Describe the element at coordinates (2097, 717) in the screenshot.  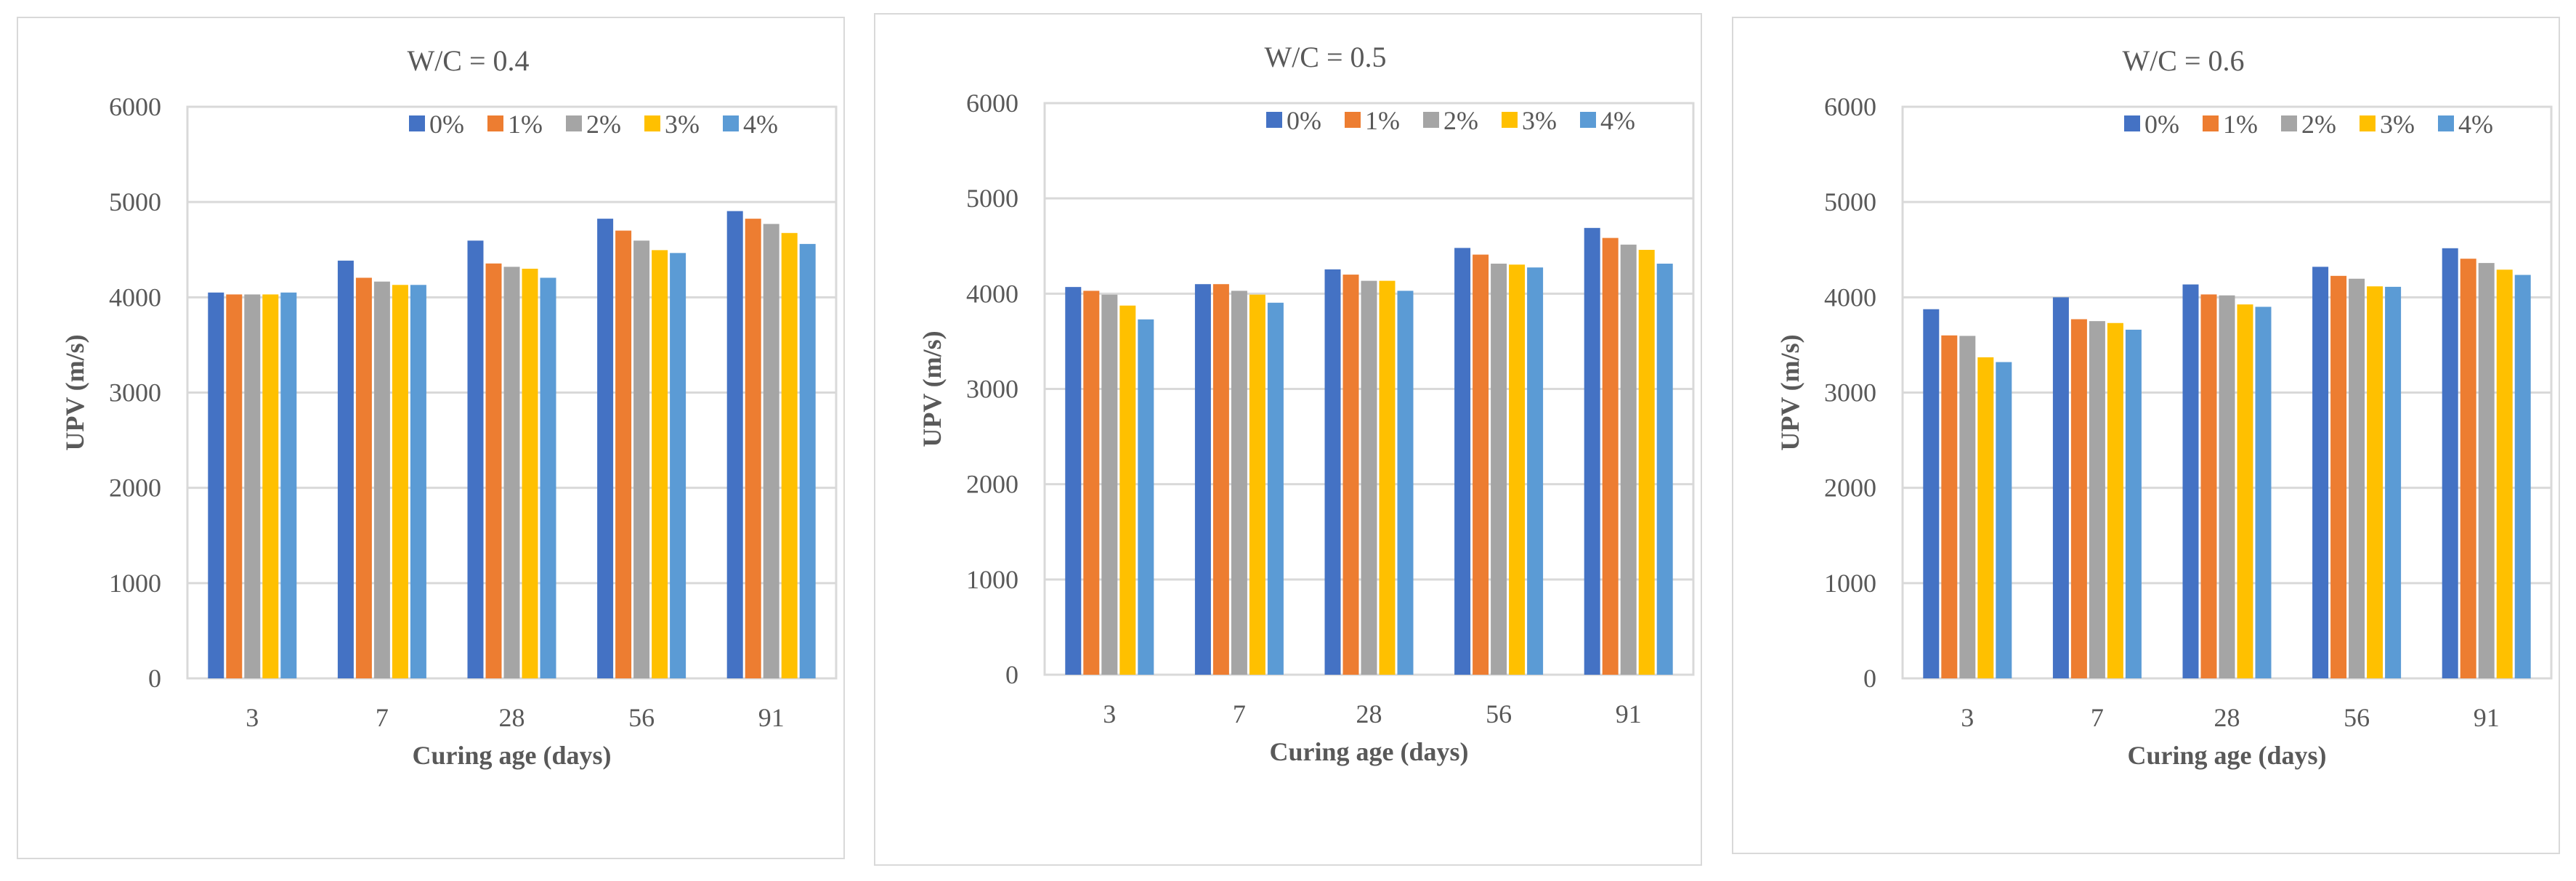
I see `x-tick-label: 7` at that location.